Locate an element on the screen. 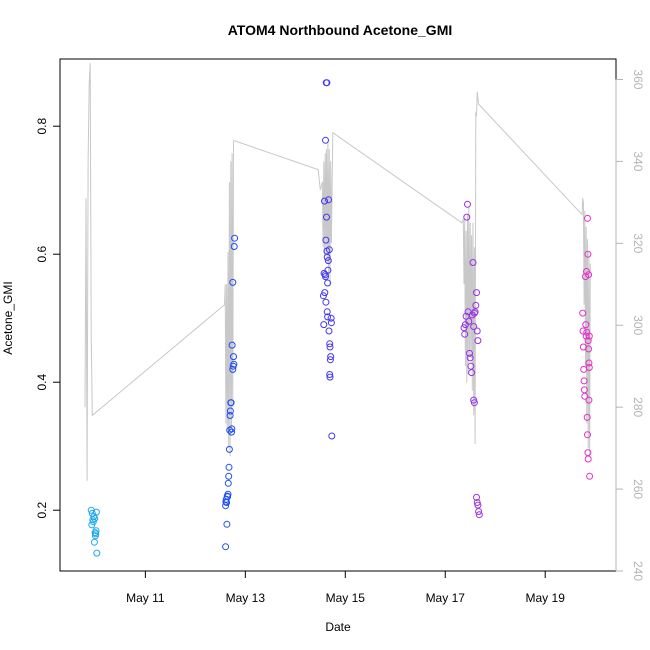  y-axis-label: Acetone_GMI is located at coordinates (8, 317).